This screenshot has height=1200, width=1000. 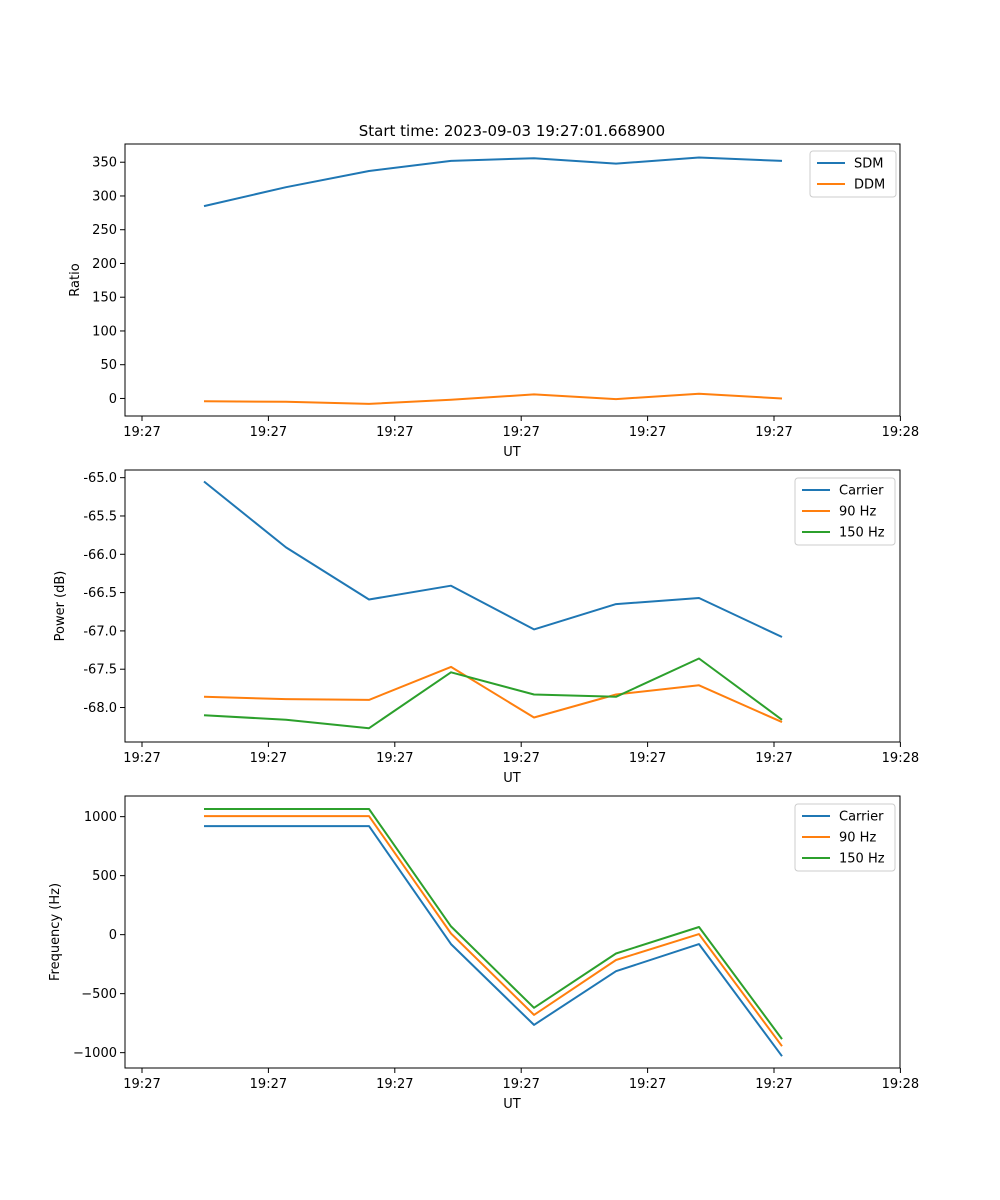 I want to click on y-tick-label: -66.5, so click(x=100, y=593).